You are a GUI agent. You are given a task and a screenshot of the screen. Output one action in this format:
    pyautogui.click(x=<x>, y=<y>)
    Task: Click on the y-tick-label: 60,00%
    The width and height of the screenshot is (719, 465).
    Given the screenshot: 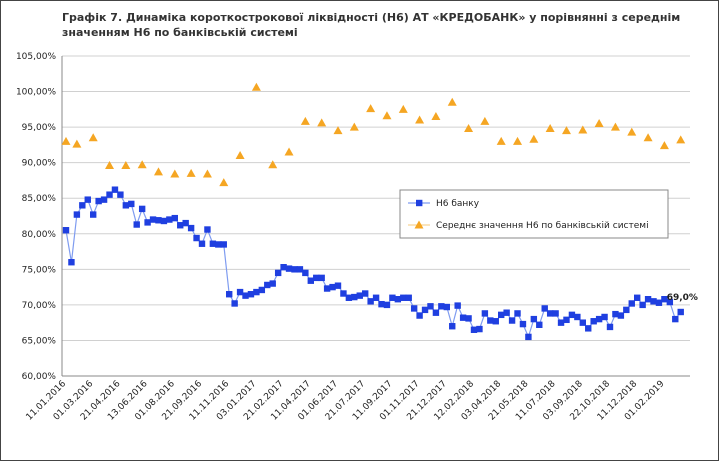 What is the action you would take?
    pyautogui.click(x=39, y=377)
    